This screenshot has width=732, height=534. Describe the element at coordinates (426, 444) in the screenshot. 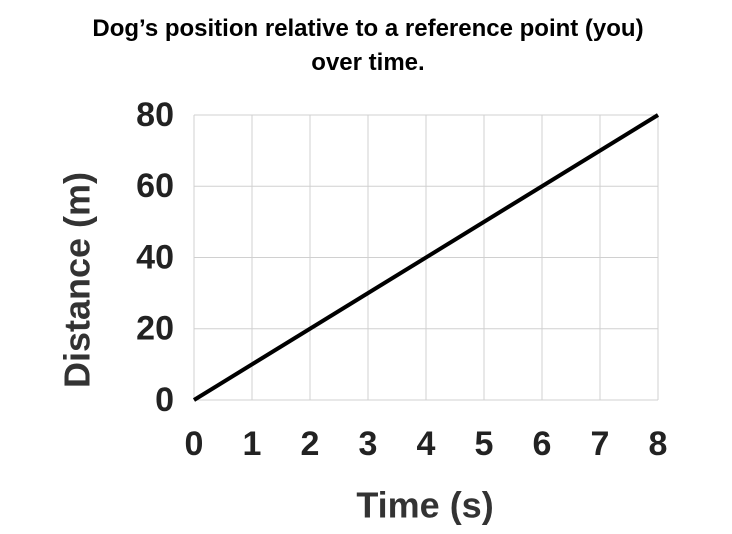

I see `x-tick-label: 4` at that location.